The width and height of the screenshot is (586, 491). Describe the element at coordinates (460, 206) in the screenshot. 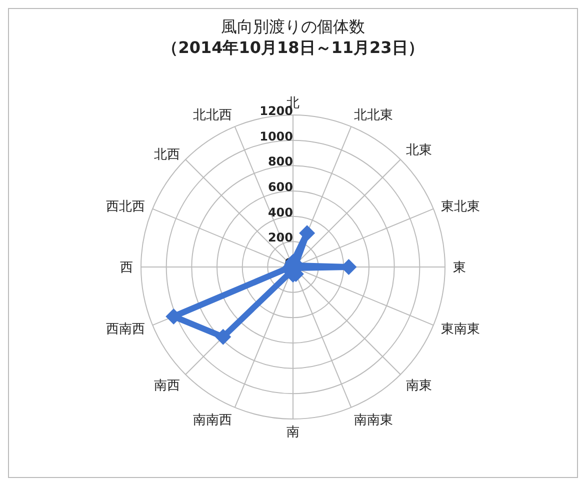

I see `spoke-label: 東北東` at that location.